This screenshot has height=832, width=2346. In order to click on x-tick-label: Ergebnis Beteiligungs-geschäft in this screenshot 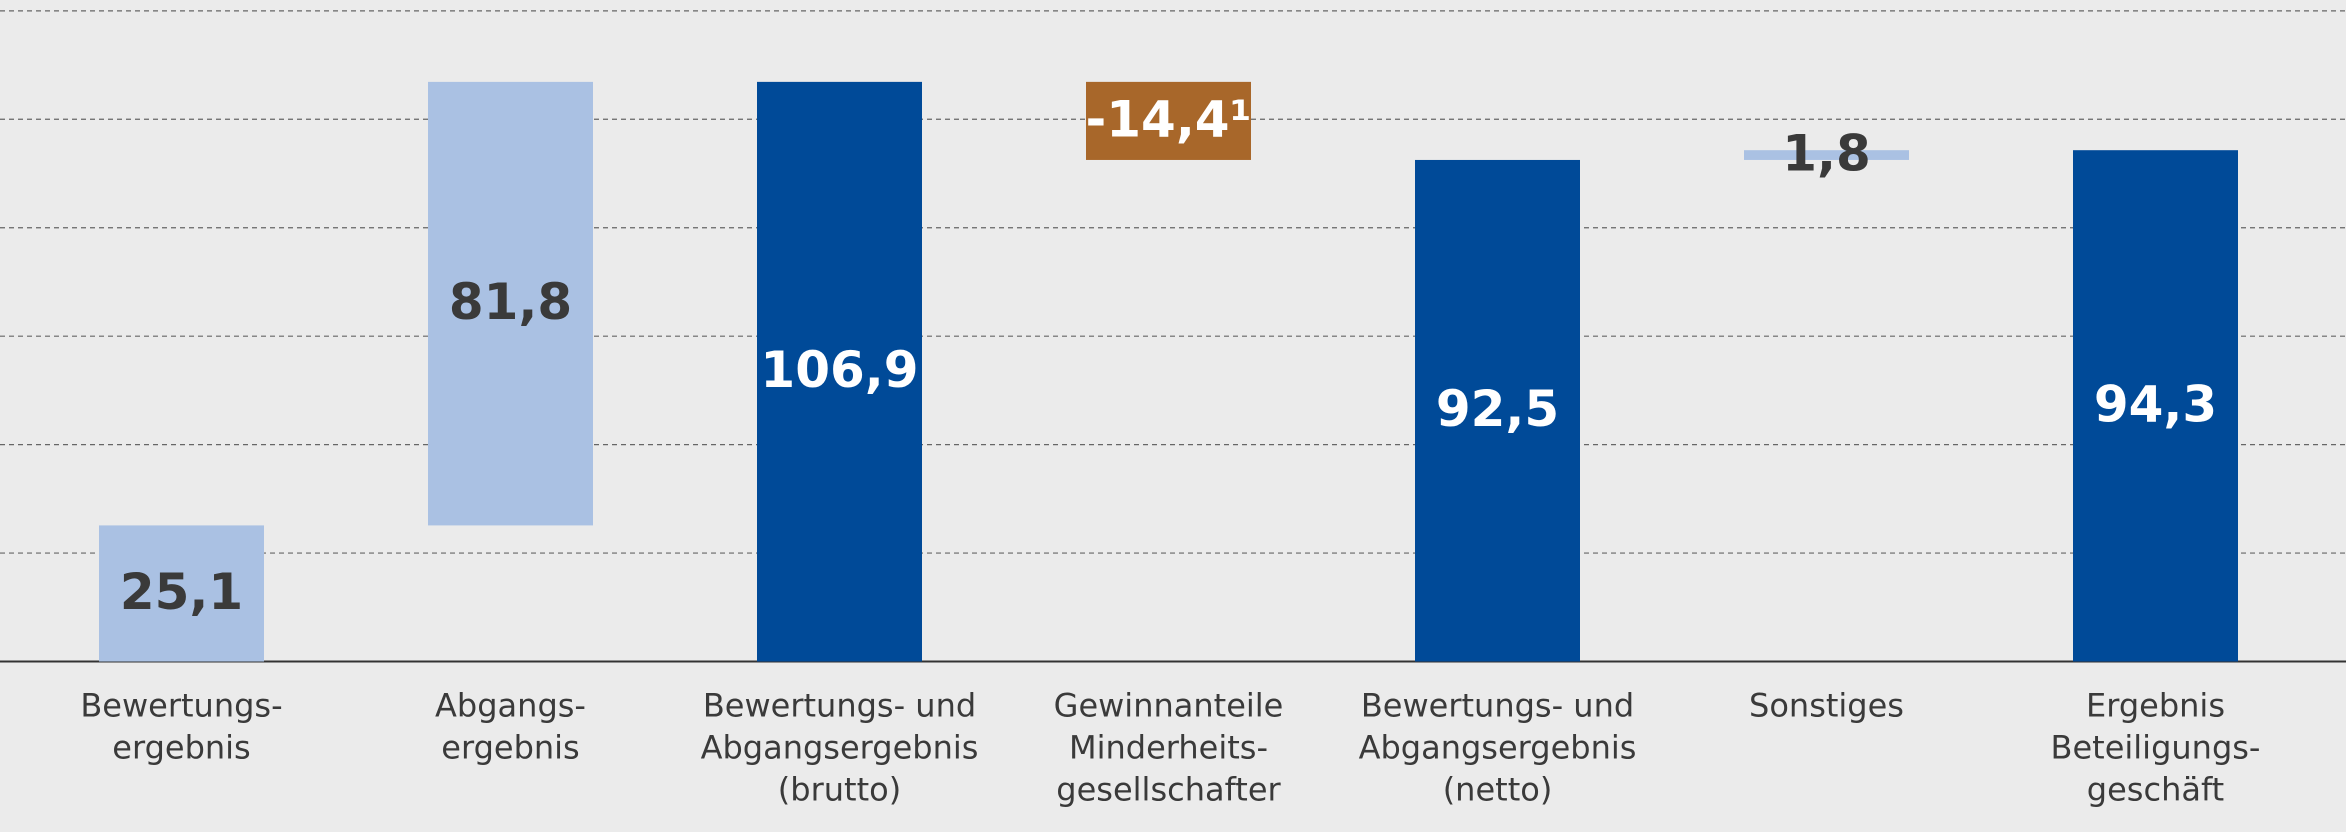, I will do `click(2156, 748)`.